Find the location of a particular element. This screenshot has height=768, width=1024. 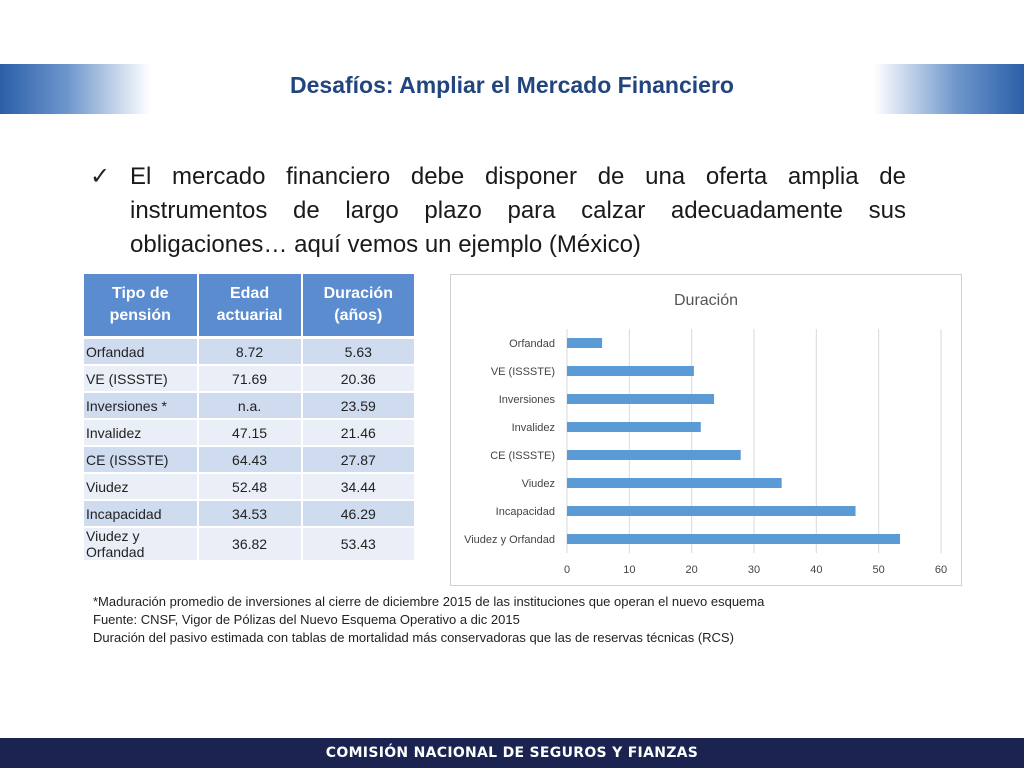

cell-duracion: 23.59 is located at coordinates (358, 406).